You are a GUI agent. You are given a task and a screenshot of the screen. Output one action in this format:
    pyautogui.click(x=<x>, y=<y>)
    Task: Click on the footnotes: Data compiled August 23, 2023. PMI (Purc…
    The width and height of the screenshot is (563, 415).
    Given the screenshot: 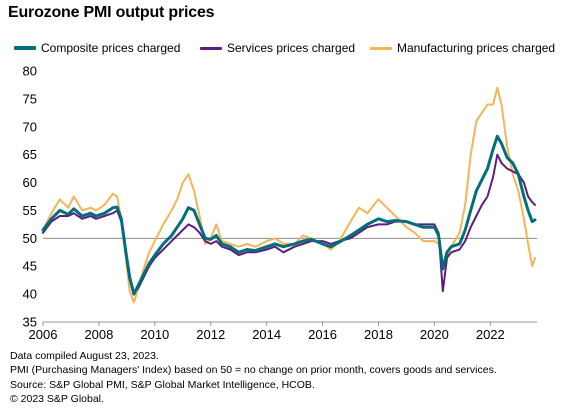 What is the action you would take?
    pyautogui.click(x=253, y=377)
    